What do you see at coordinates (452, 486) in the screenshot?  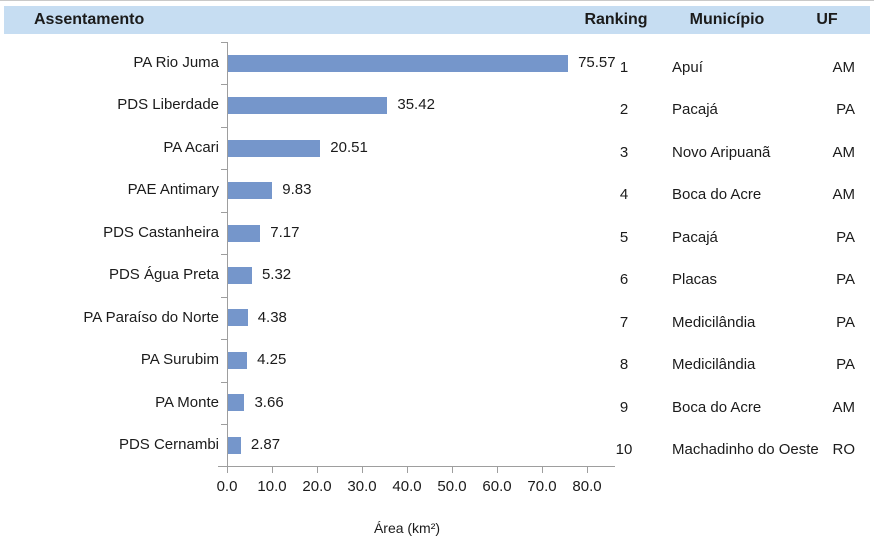 I see `x-tick-label: 50.0` at bounding box center [452, 486].